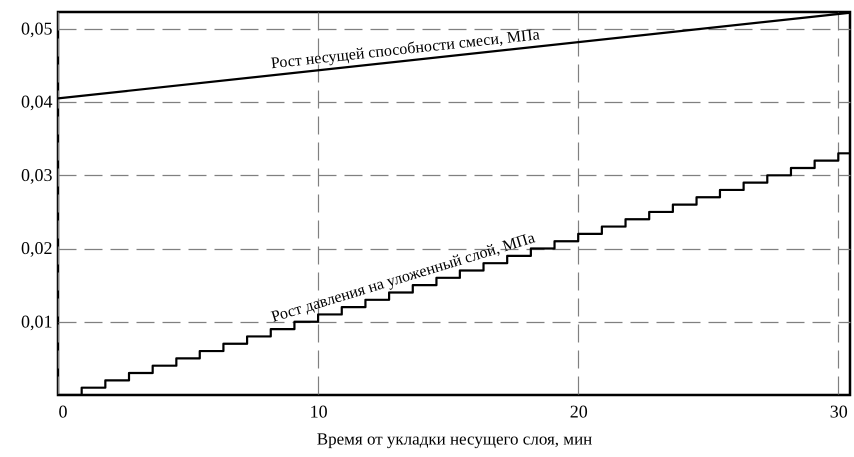 This screenshot has height=457, width=854. Describe the element at coordinates (319, 412) in the screenshot. I see `x-tick-label: 10` at that location.